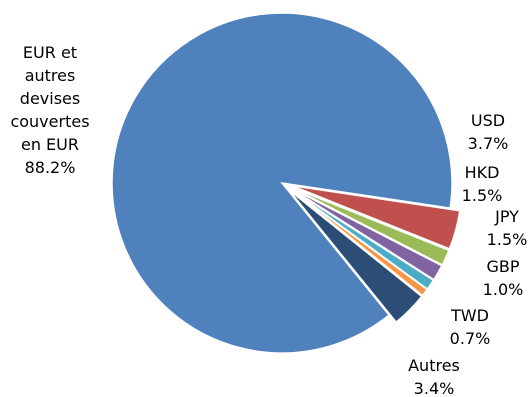  I want to click on pie-slice-jpy, so click(366, 234).